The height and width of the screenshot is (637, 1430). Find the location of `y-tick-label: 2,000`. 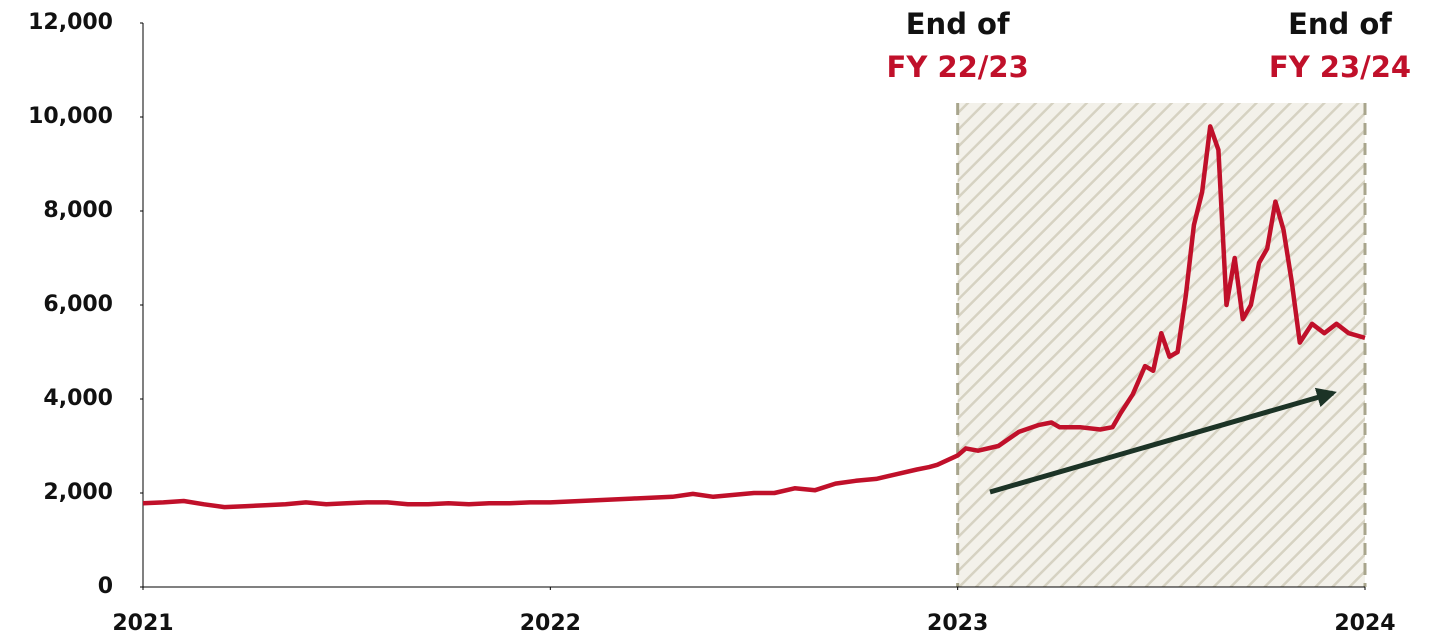

y-tick-label: 2,000 is located at coordinates (78, 492).